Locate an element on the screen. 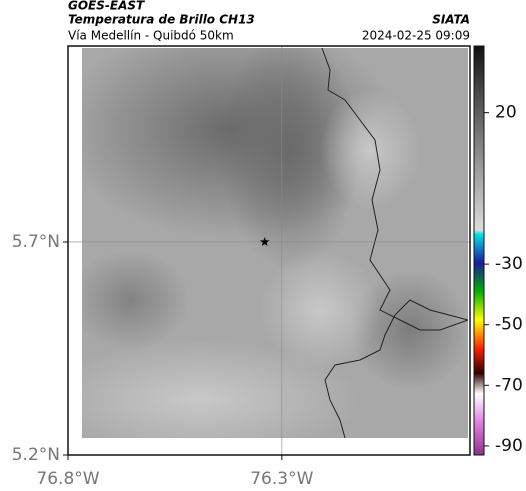  y-tick-label: 5.2°N is located at coordinates (36, 455).